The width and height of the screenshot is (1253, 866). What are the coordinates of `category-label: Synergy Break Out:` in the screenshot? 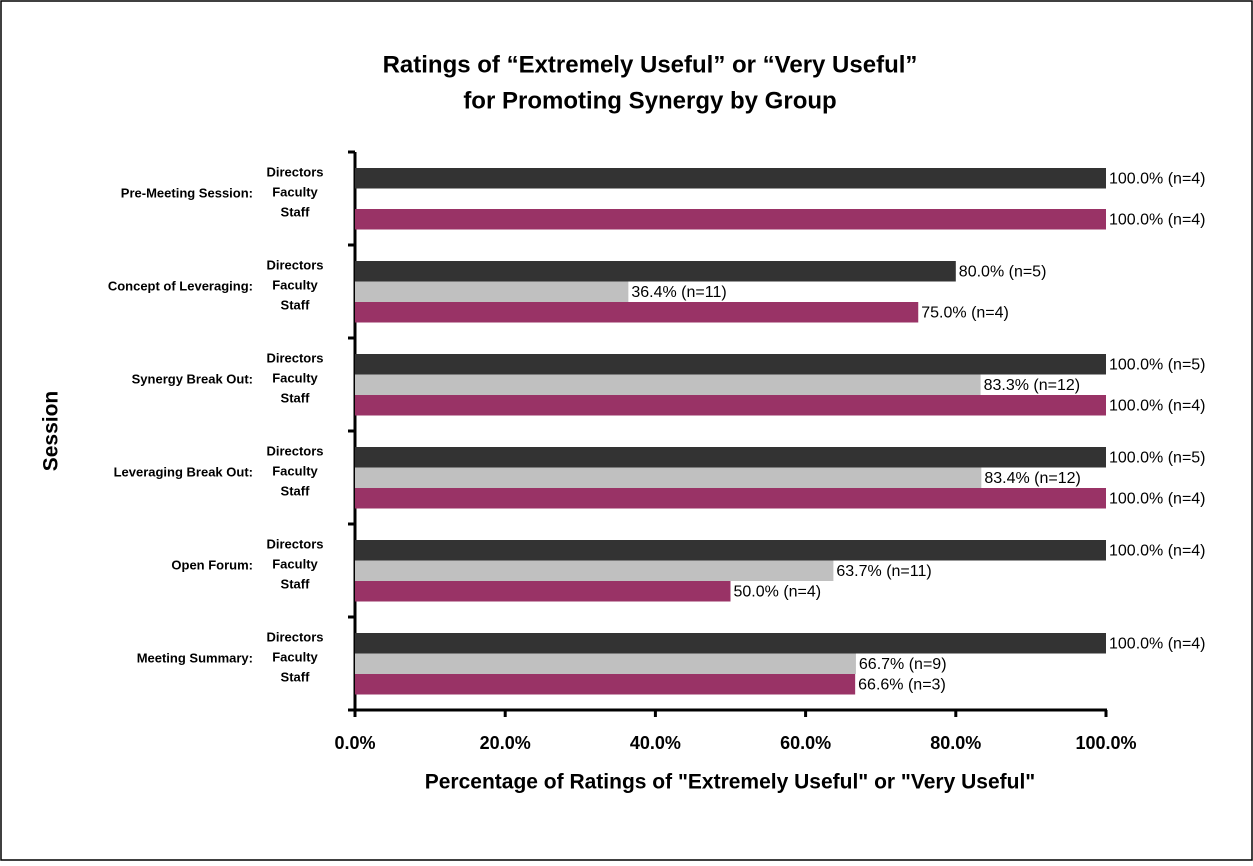 It's located at (192, 378).